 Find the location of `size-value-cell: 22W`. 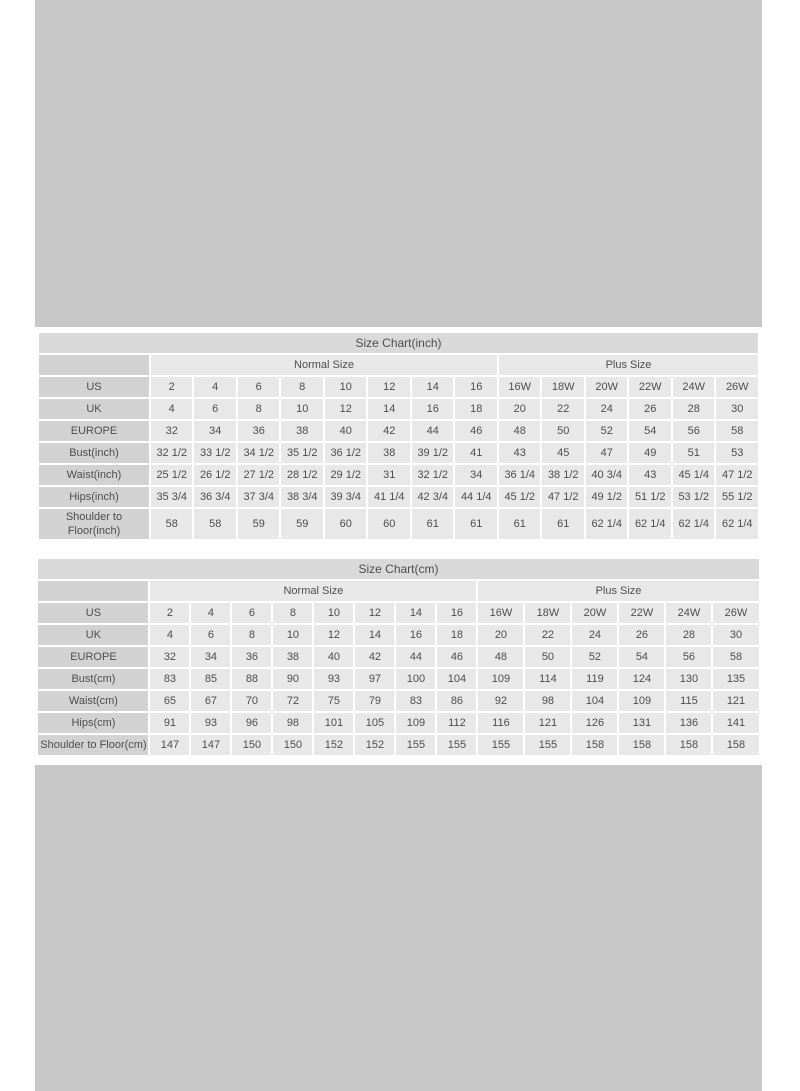

size-value-cell: 22W is located at coordinates (650, 387).